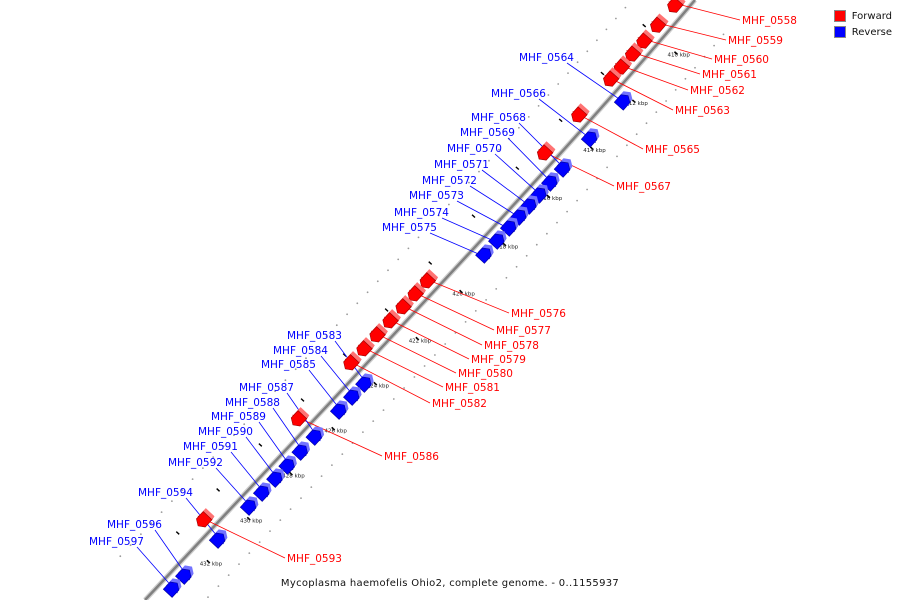 The height and width of the screenshot is (600, 900). Describe the element at coordinates (546, 58) in the screenshot. I see `gene-label: MHF_0564` at that location.